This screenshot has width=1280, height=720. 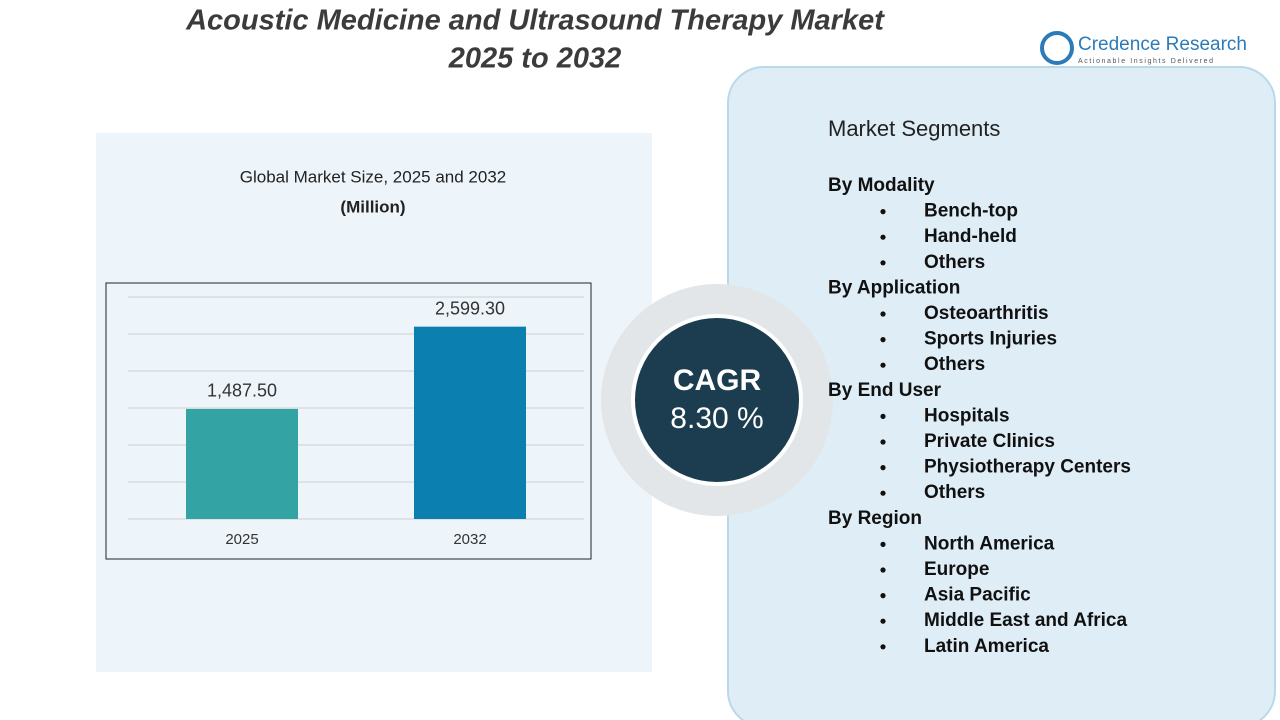 I want to click on segment-item: Physiotherapy Centers, so click(x=1027, y=467).